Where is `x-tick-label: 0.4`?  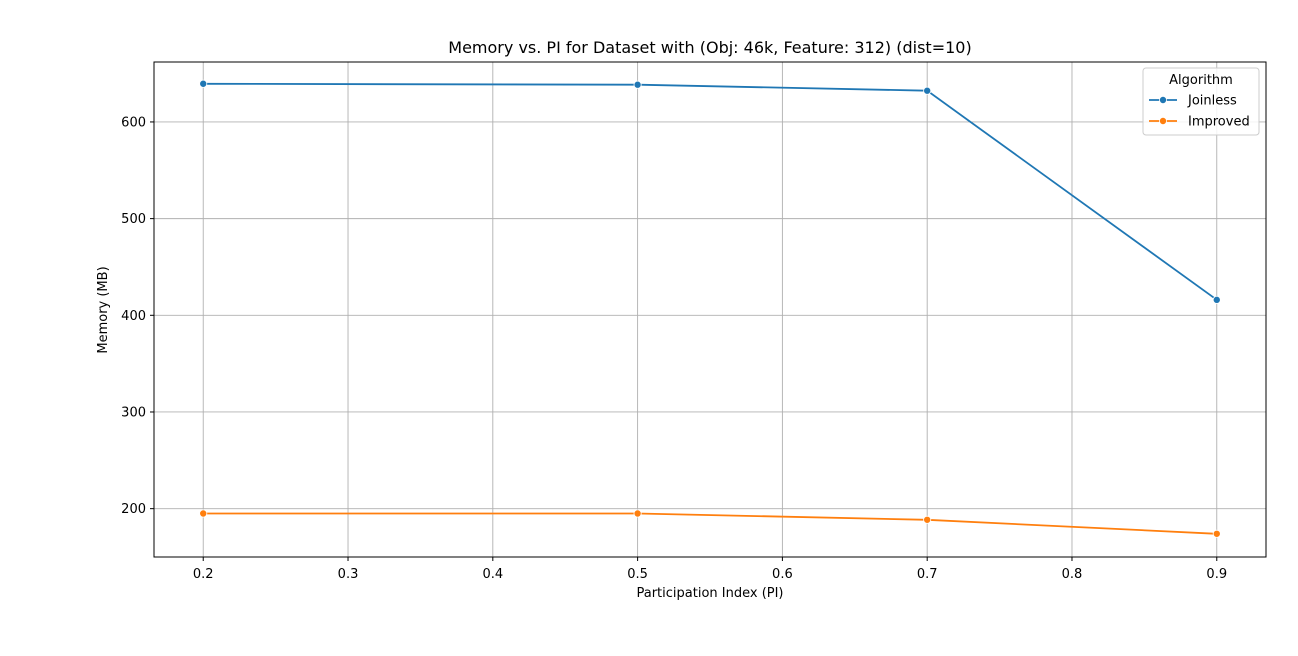 x-tick-label: 0.4 is located at coordinates (492, 574).